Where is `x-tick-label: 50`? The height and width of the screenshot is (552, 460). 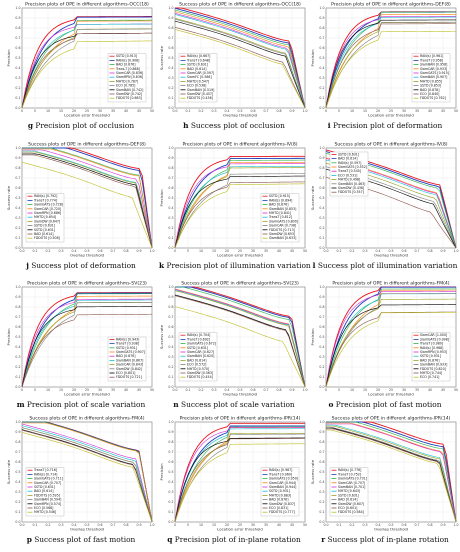
x-tick-label: 50 is located at coordinates (456, 390).